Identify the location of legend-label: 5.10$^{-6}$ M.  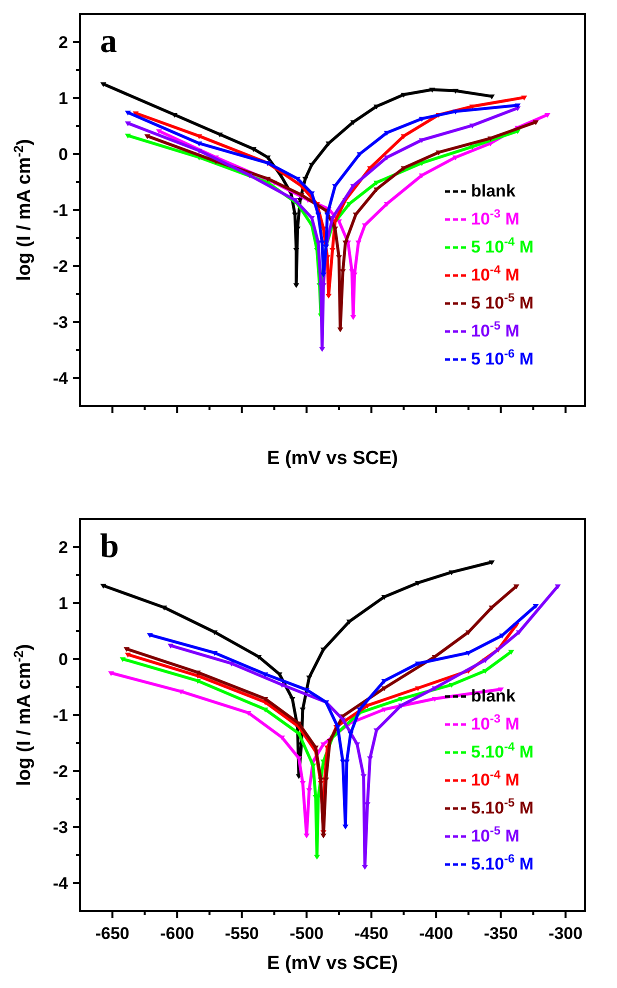
(502, 863).